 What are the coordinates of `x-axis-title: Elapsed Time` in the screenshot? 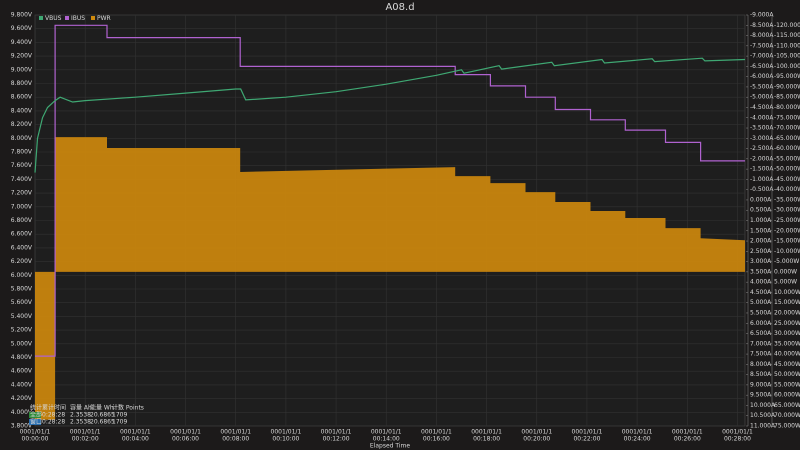 It's located at (390, 446).